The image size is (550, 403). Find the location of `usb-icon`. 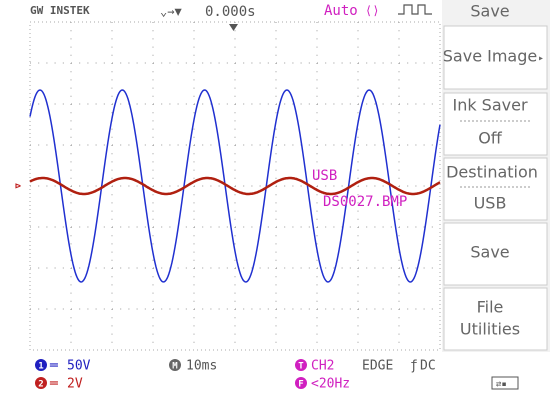

usb-icon is located at coordinates (505, 383).